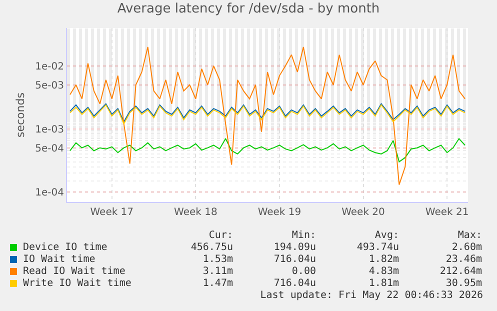 Image resolution: width=497 pixels, height=311 pixels. Describe the element at coordinates (196, 212) in the screenshot. I see `x-tick-label: Week 18` at that location.